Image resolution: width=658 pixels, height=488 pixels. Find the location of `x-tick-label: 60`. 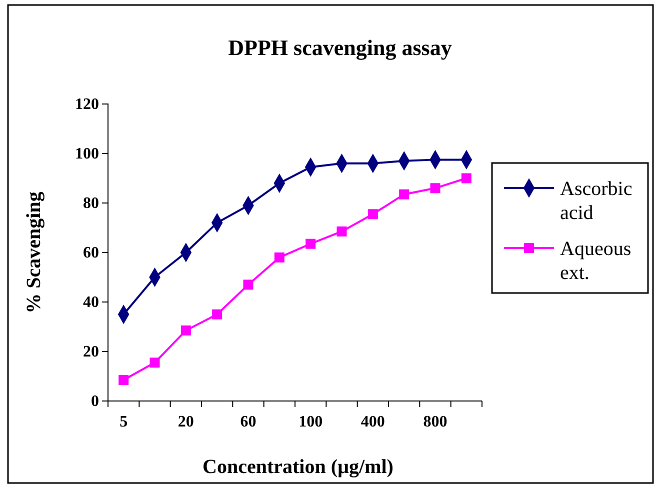

x-tick-label: 60 is located at coordinates (248, 421).